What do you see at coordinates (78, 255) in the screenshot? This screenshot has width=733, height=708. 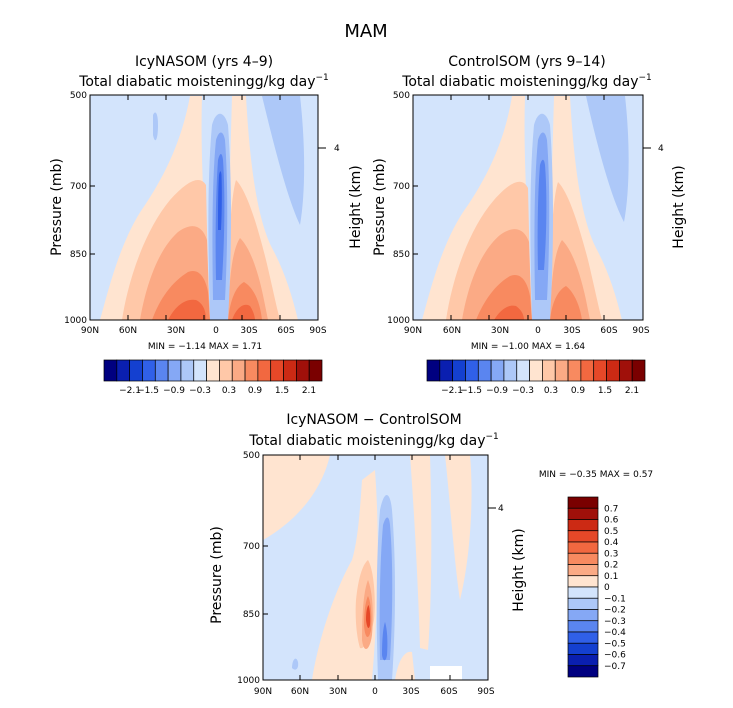 I see `panel-1-ytick-2: 850` at bounding box center [78, 255].